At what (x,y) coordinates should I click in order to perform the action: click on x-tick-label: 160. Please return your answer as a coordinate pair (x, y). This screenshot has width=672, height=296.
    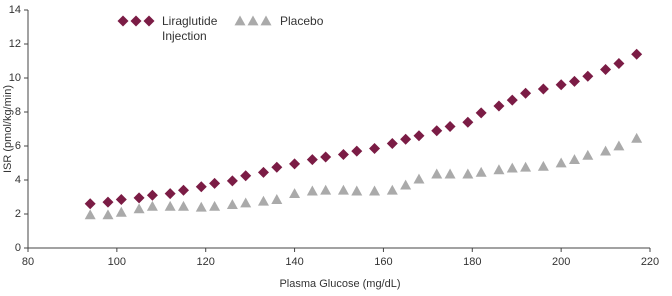
    Looking at the image, I should click on (383, 262).